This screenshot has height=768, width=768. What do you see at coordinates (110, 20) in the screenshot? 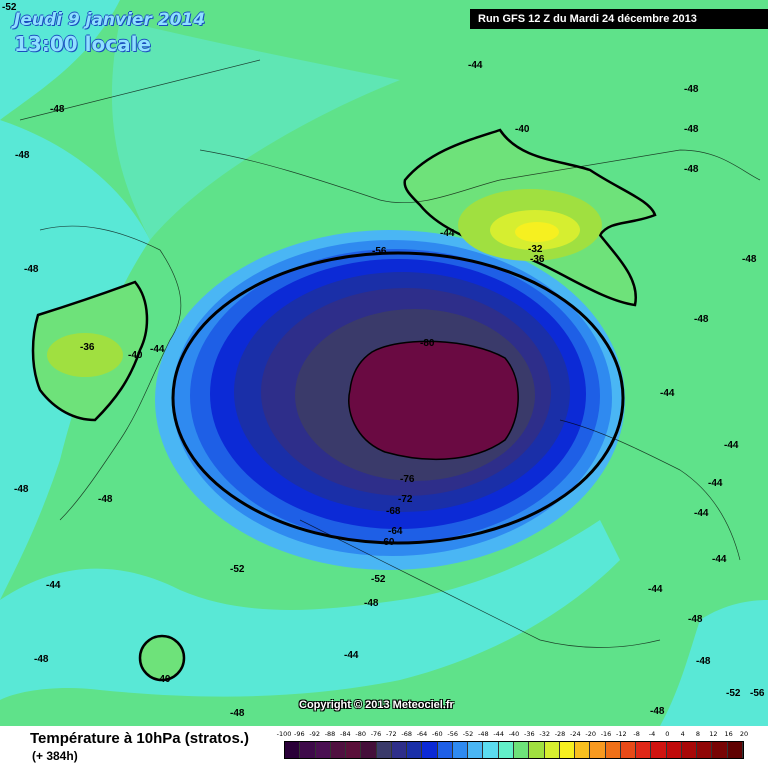
I see `forecast-date: Jeudi 9 janvier 2014` at bounding box center [110, 20].